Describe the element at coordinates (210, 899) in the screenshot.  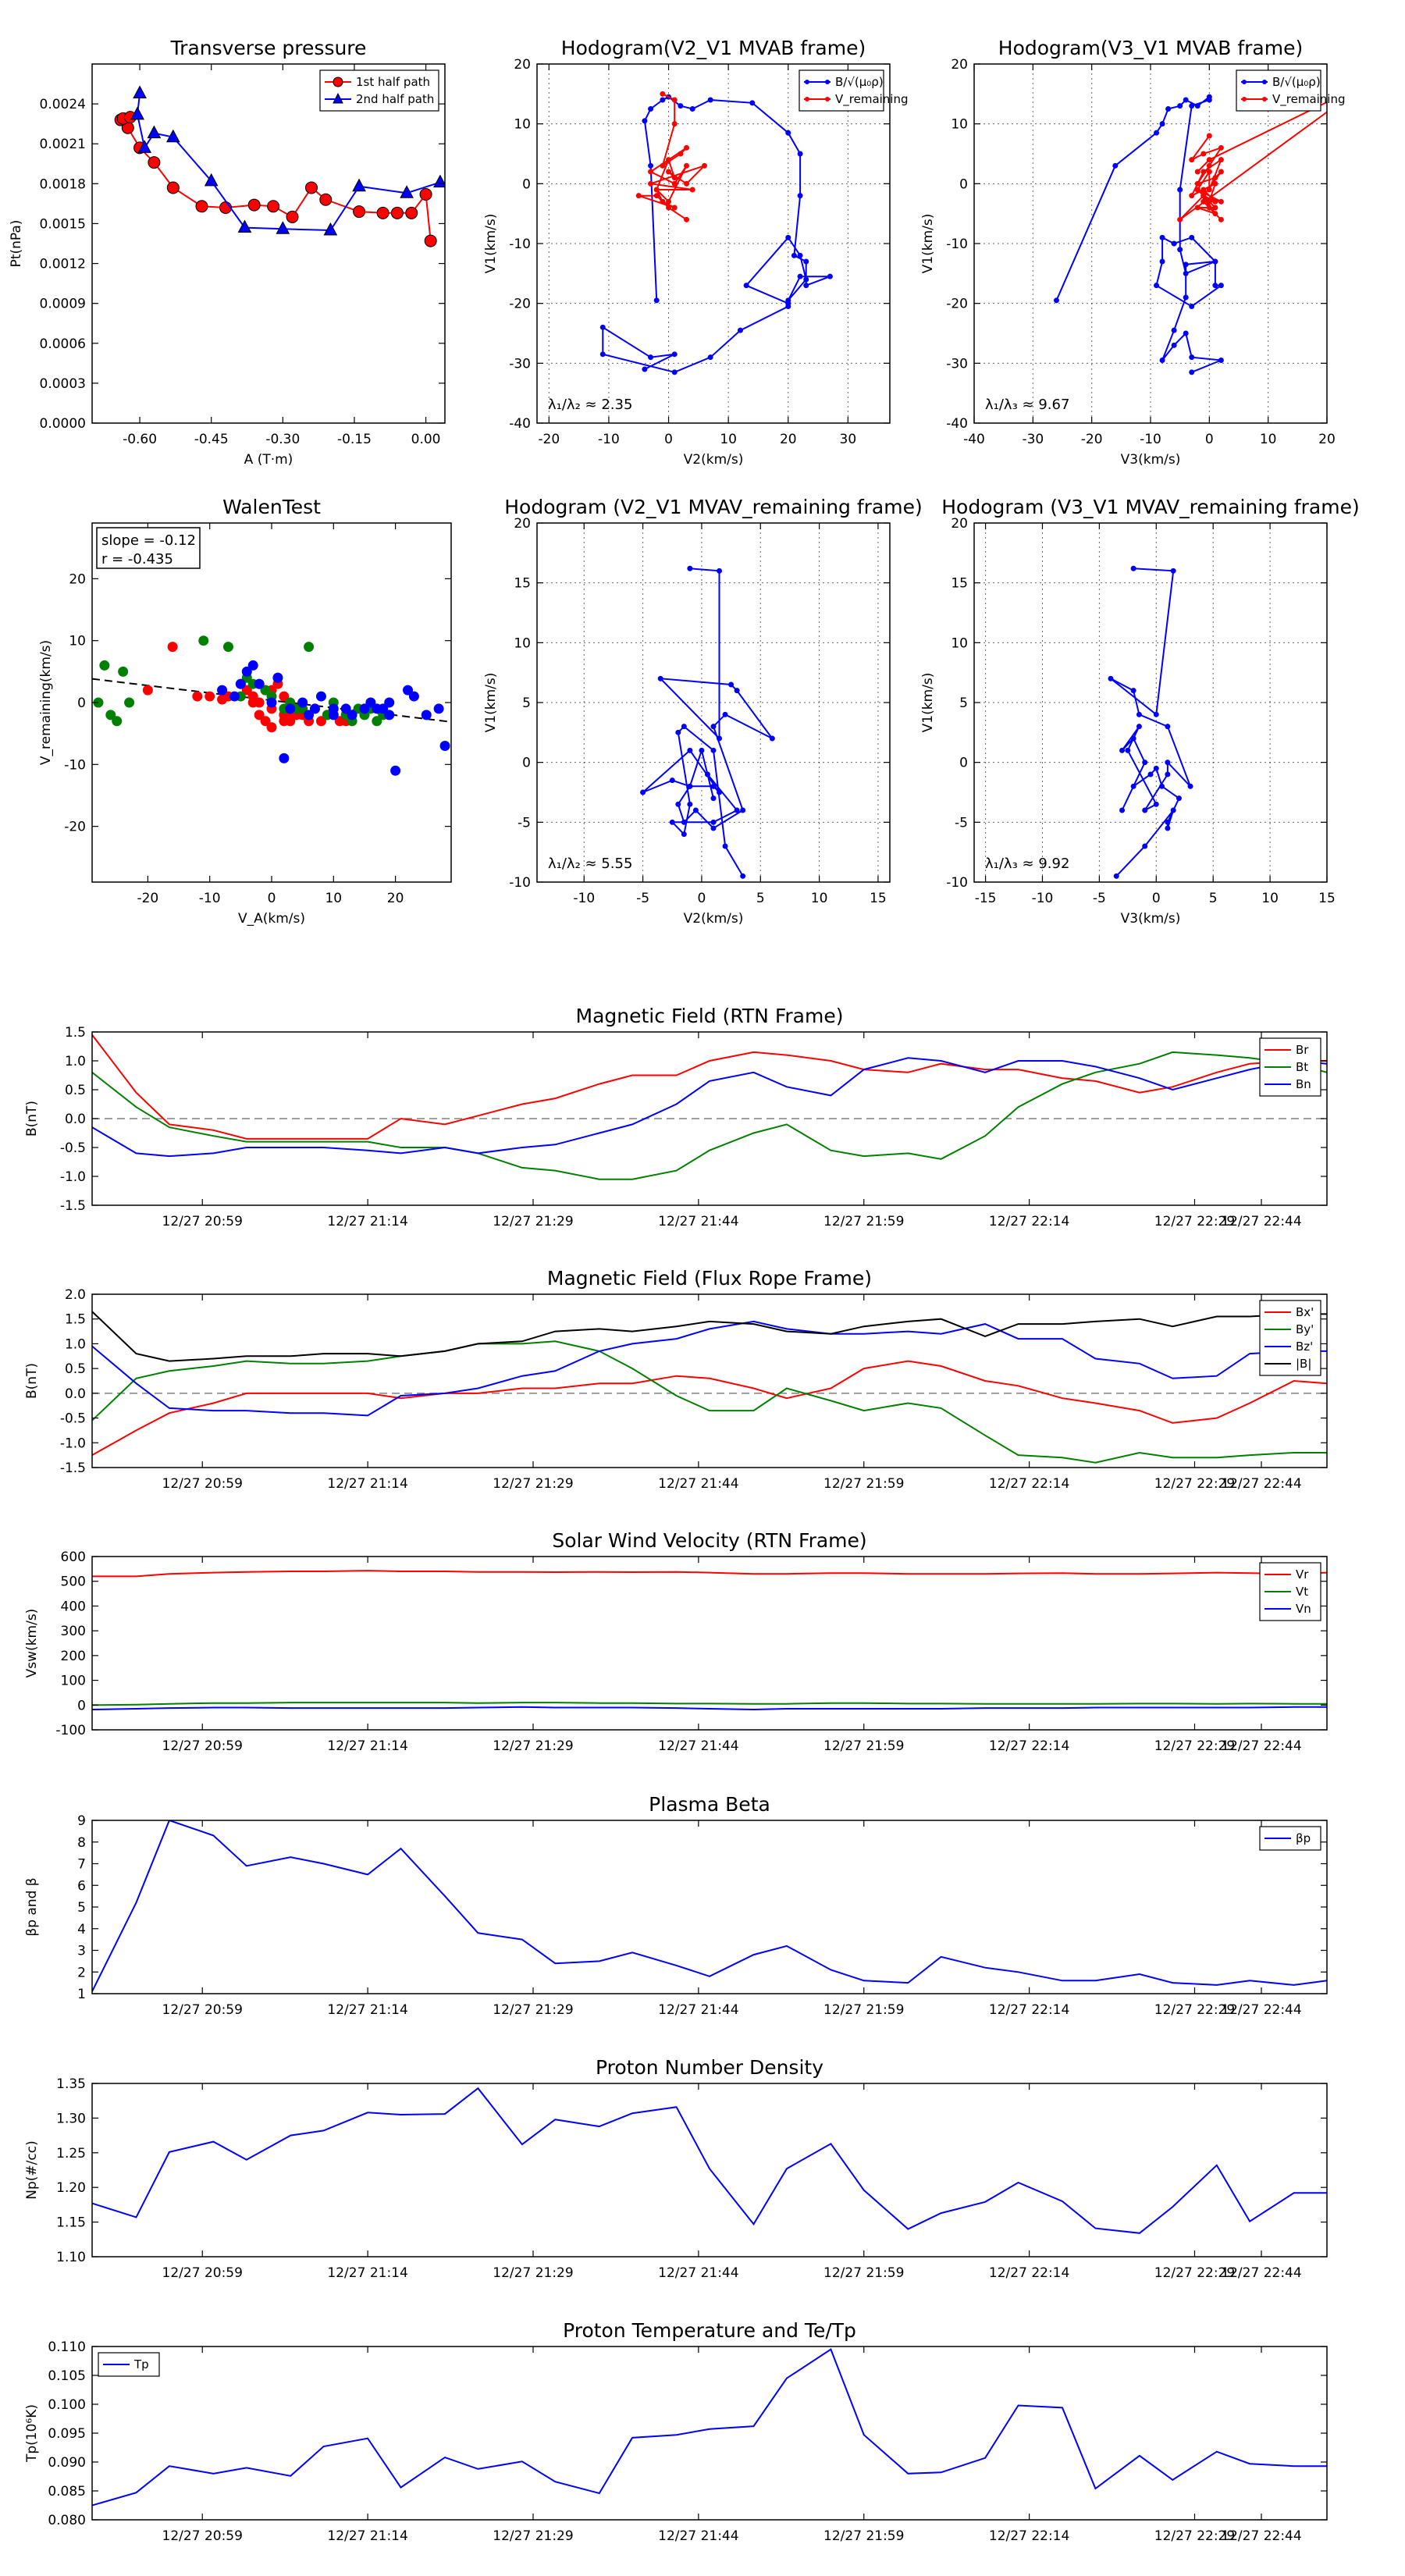
I see `x-tick-label: -10` at that location.